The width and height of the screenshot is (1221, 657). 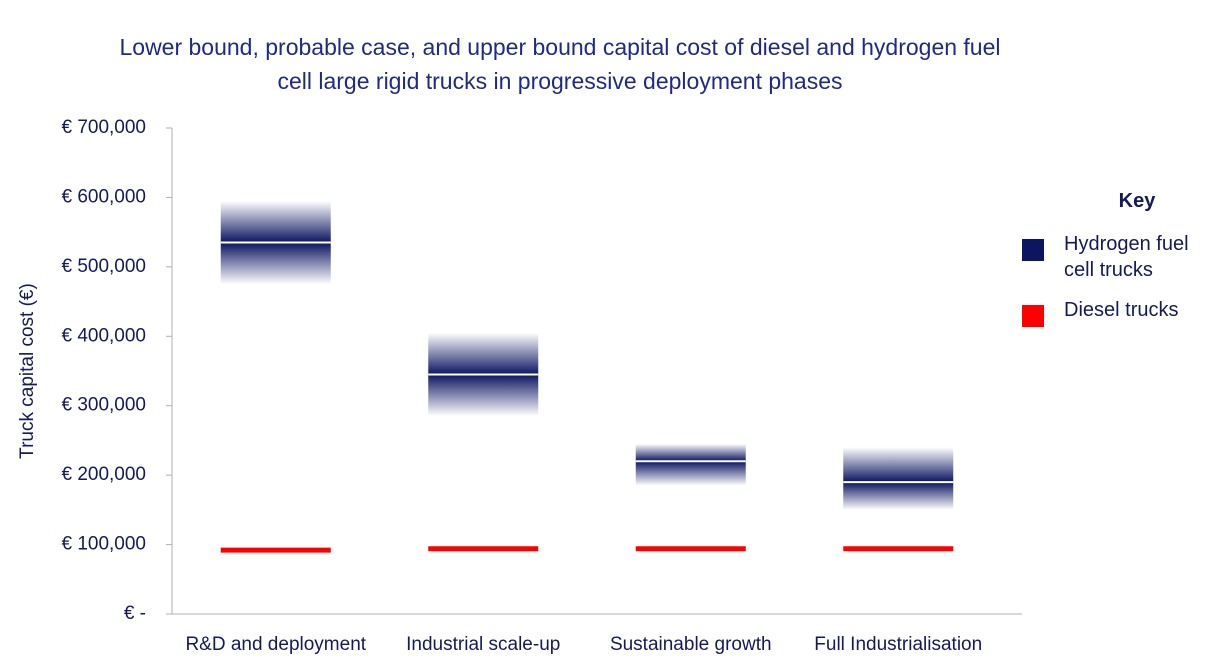 I want to click on y-tick-label: € 100,000, so click(x=103, y=544).